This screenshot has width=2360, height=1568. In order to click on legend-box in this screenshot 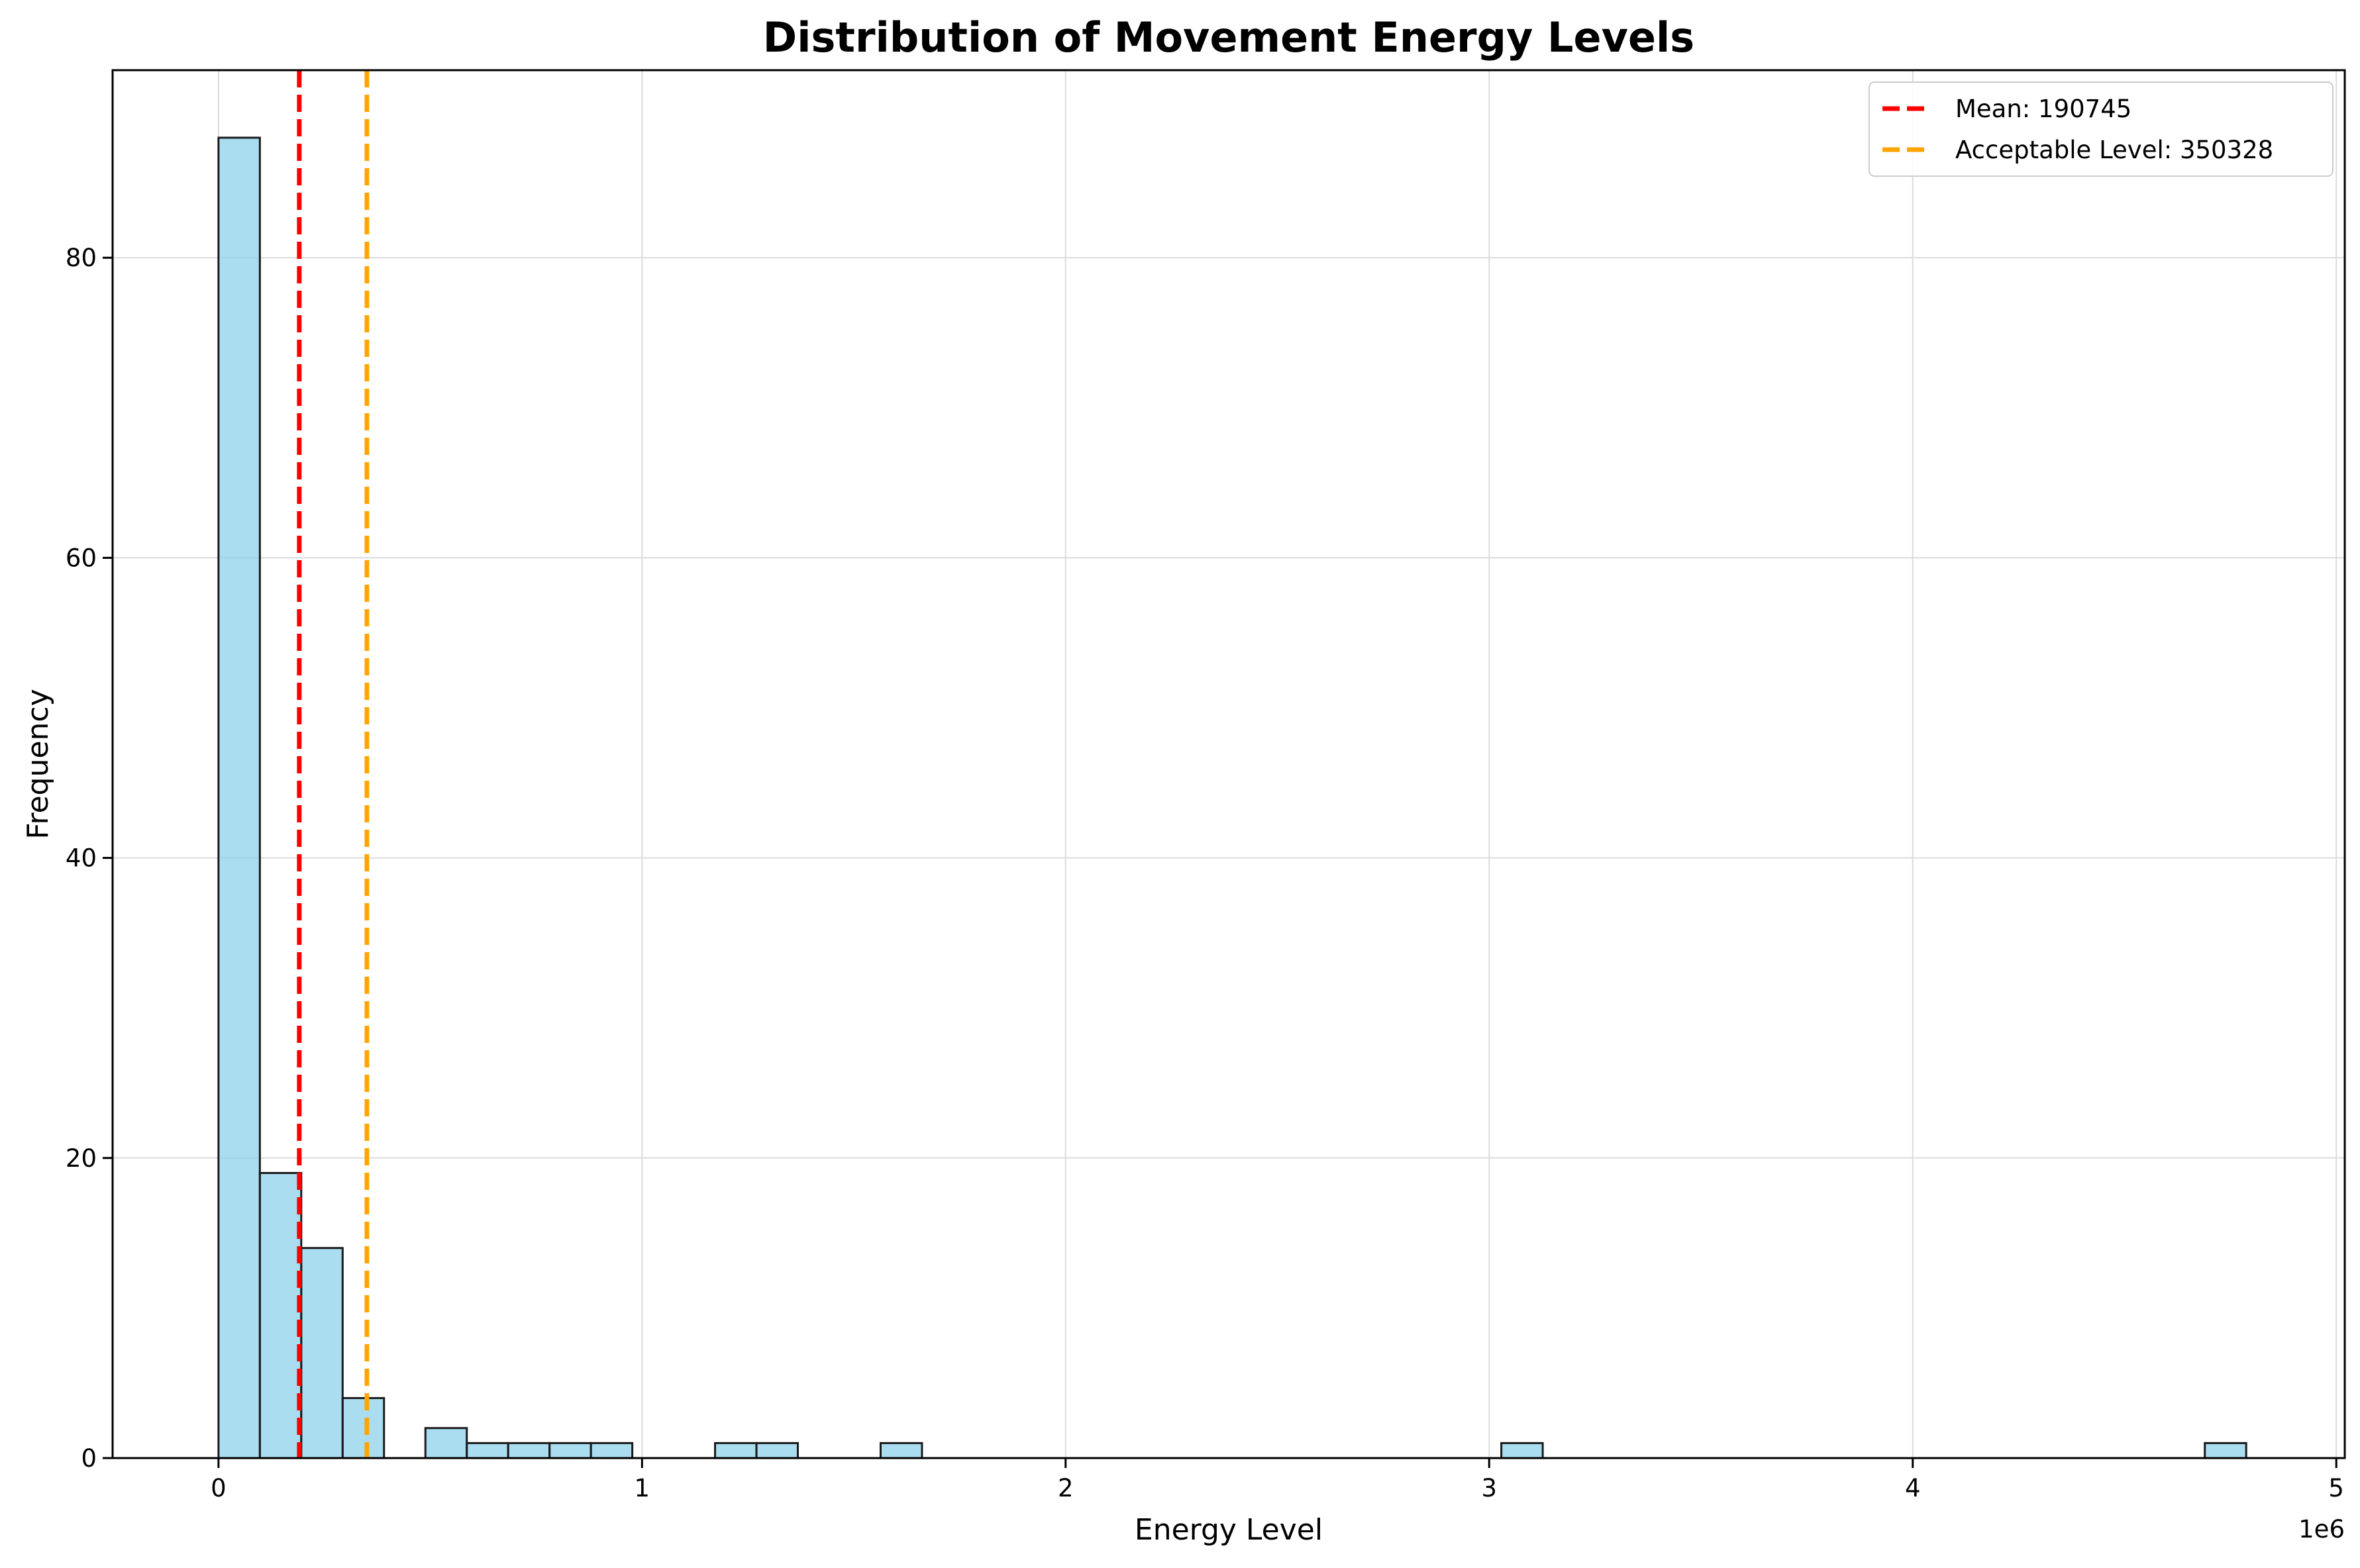, I will do `click(2101, 129)`.